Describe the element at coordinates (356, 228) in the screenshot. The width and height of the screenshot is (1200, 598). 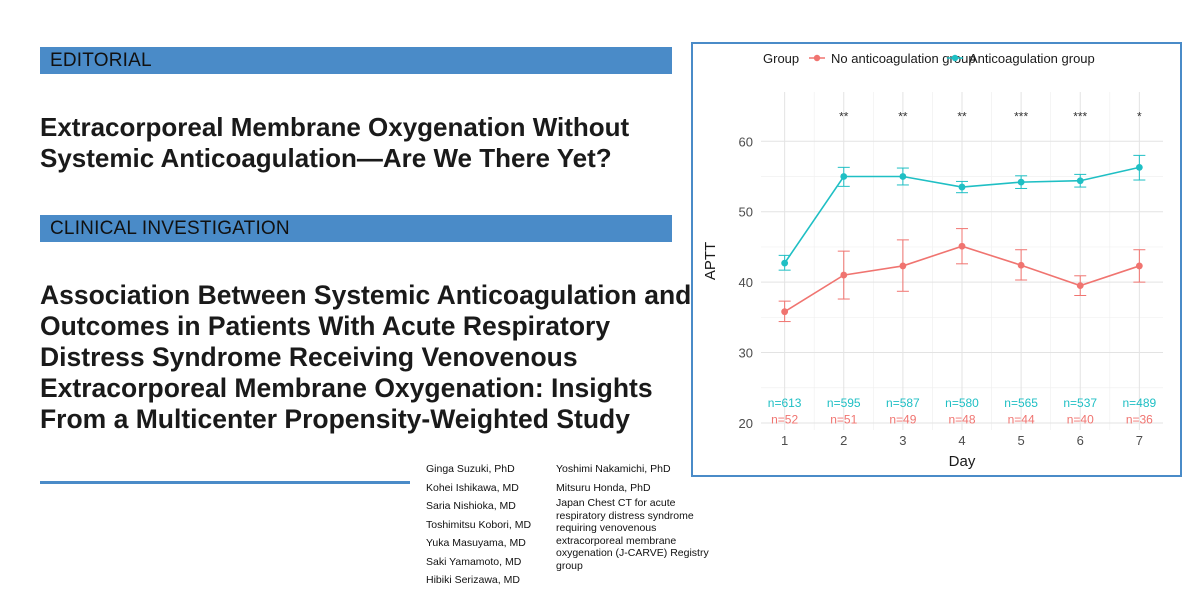
I see `clinical-banner: CLINICAL INVESTIGATION` at that location.